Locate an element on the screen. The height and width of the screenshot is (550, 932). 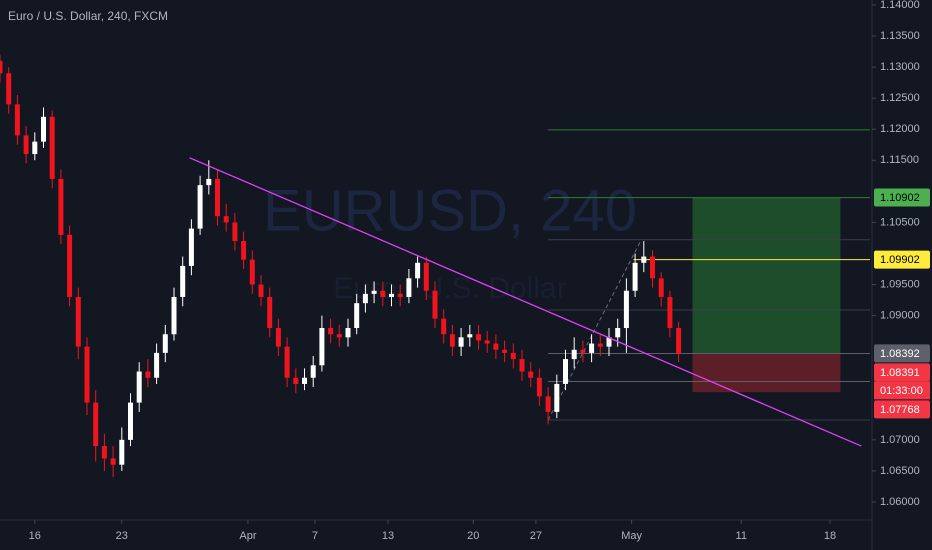
loss-zone is located at coordinates (766, 373).